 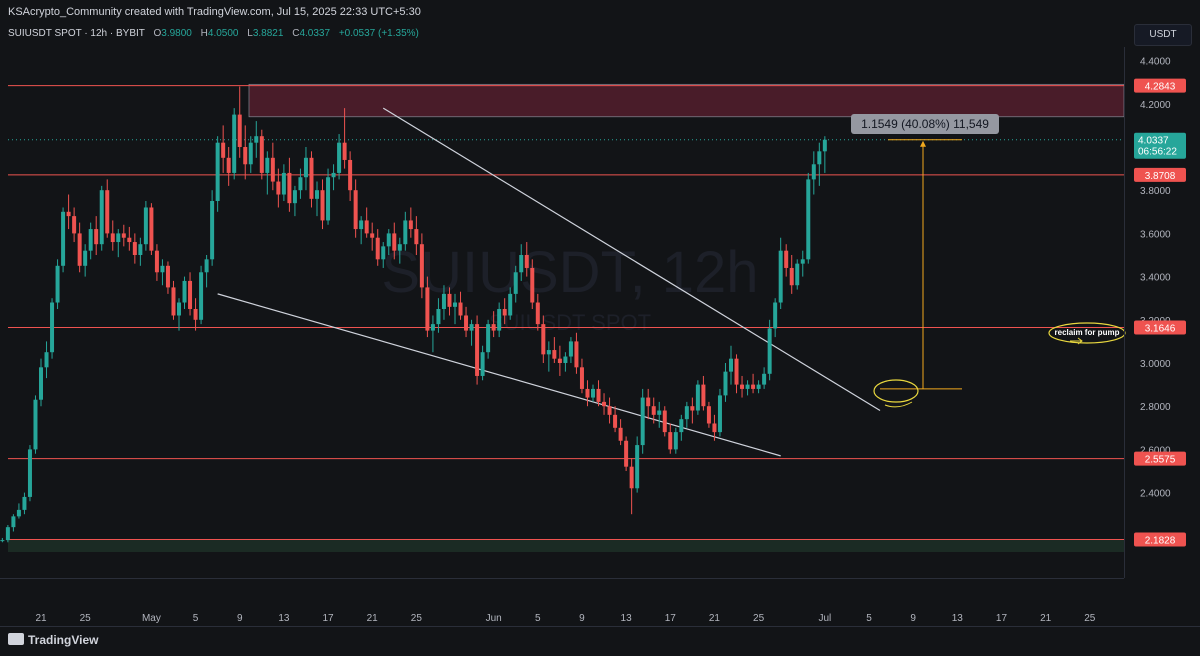 I want to click on consolidation-circle, so click(x=896, y=391).